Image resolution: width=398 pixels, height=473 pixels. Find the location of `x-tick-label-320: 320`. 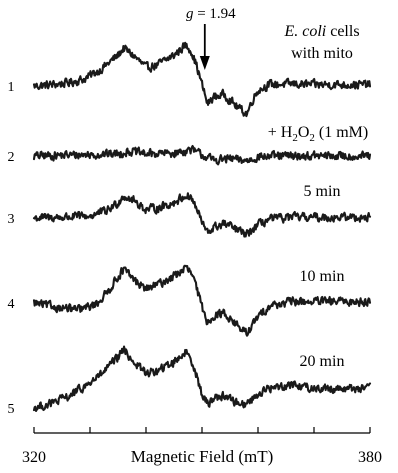

x-tick-label-320: 320 is located at coordinates (34, 457).